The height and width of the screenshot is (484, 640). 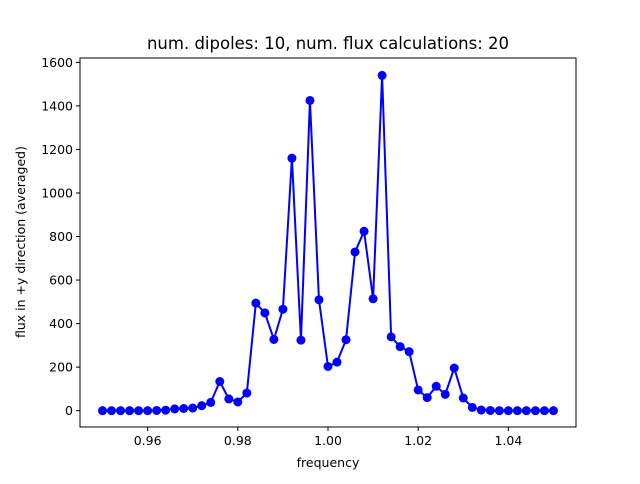 What do you see at coordinates (20, 242) in the screenshot?
I see `y-axis-label: flux in +y direction (averaged)` at bounding box center [20, 242].